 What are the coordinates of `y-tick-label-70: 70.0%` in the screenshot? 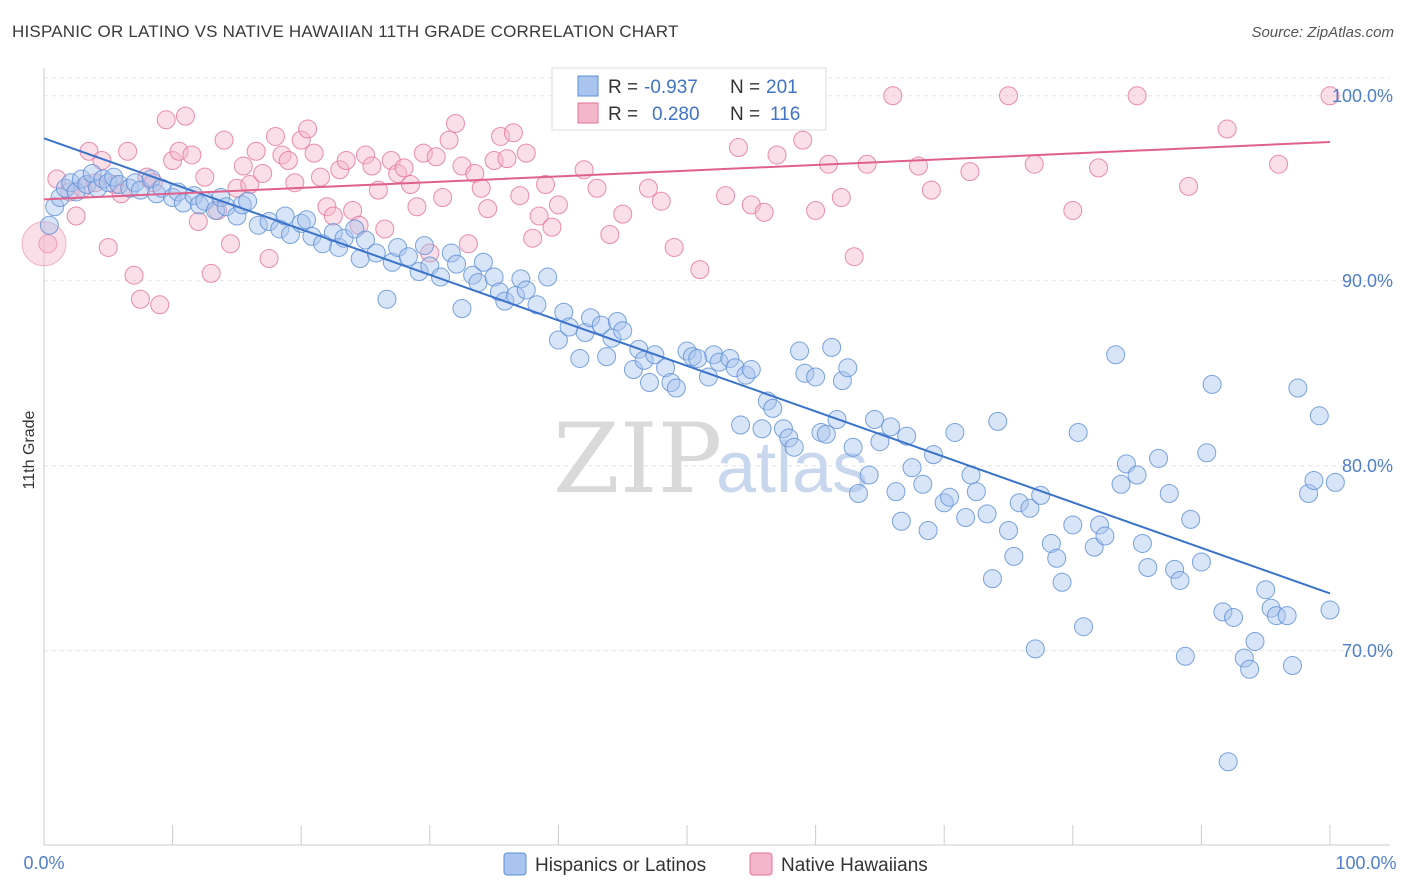 It's located at (1367, 651).